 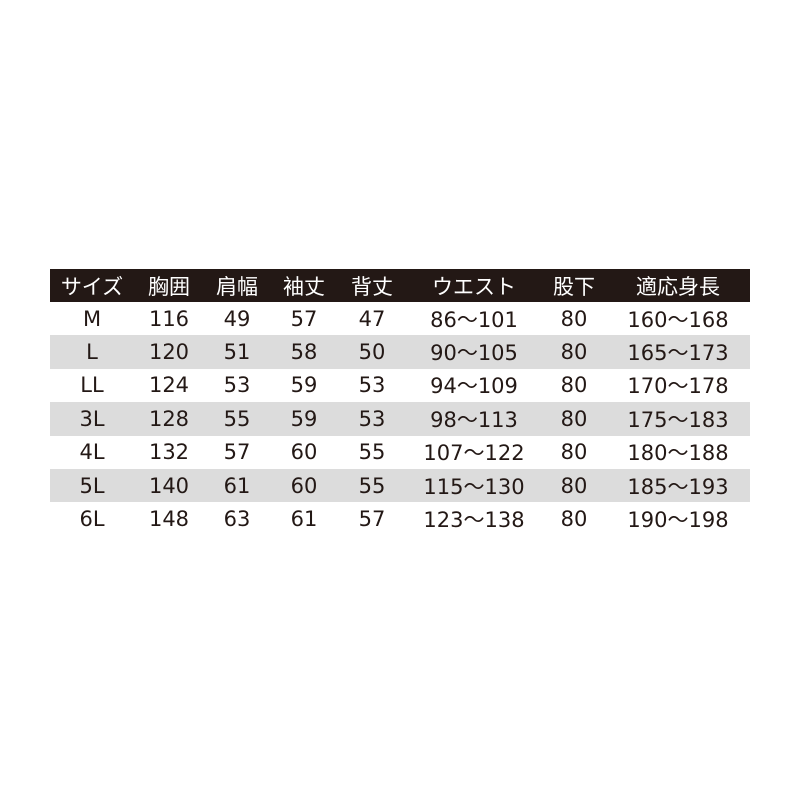 I want to click on table-cell: 115〜130, so click(x=474, y=486).